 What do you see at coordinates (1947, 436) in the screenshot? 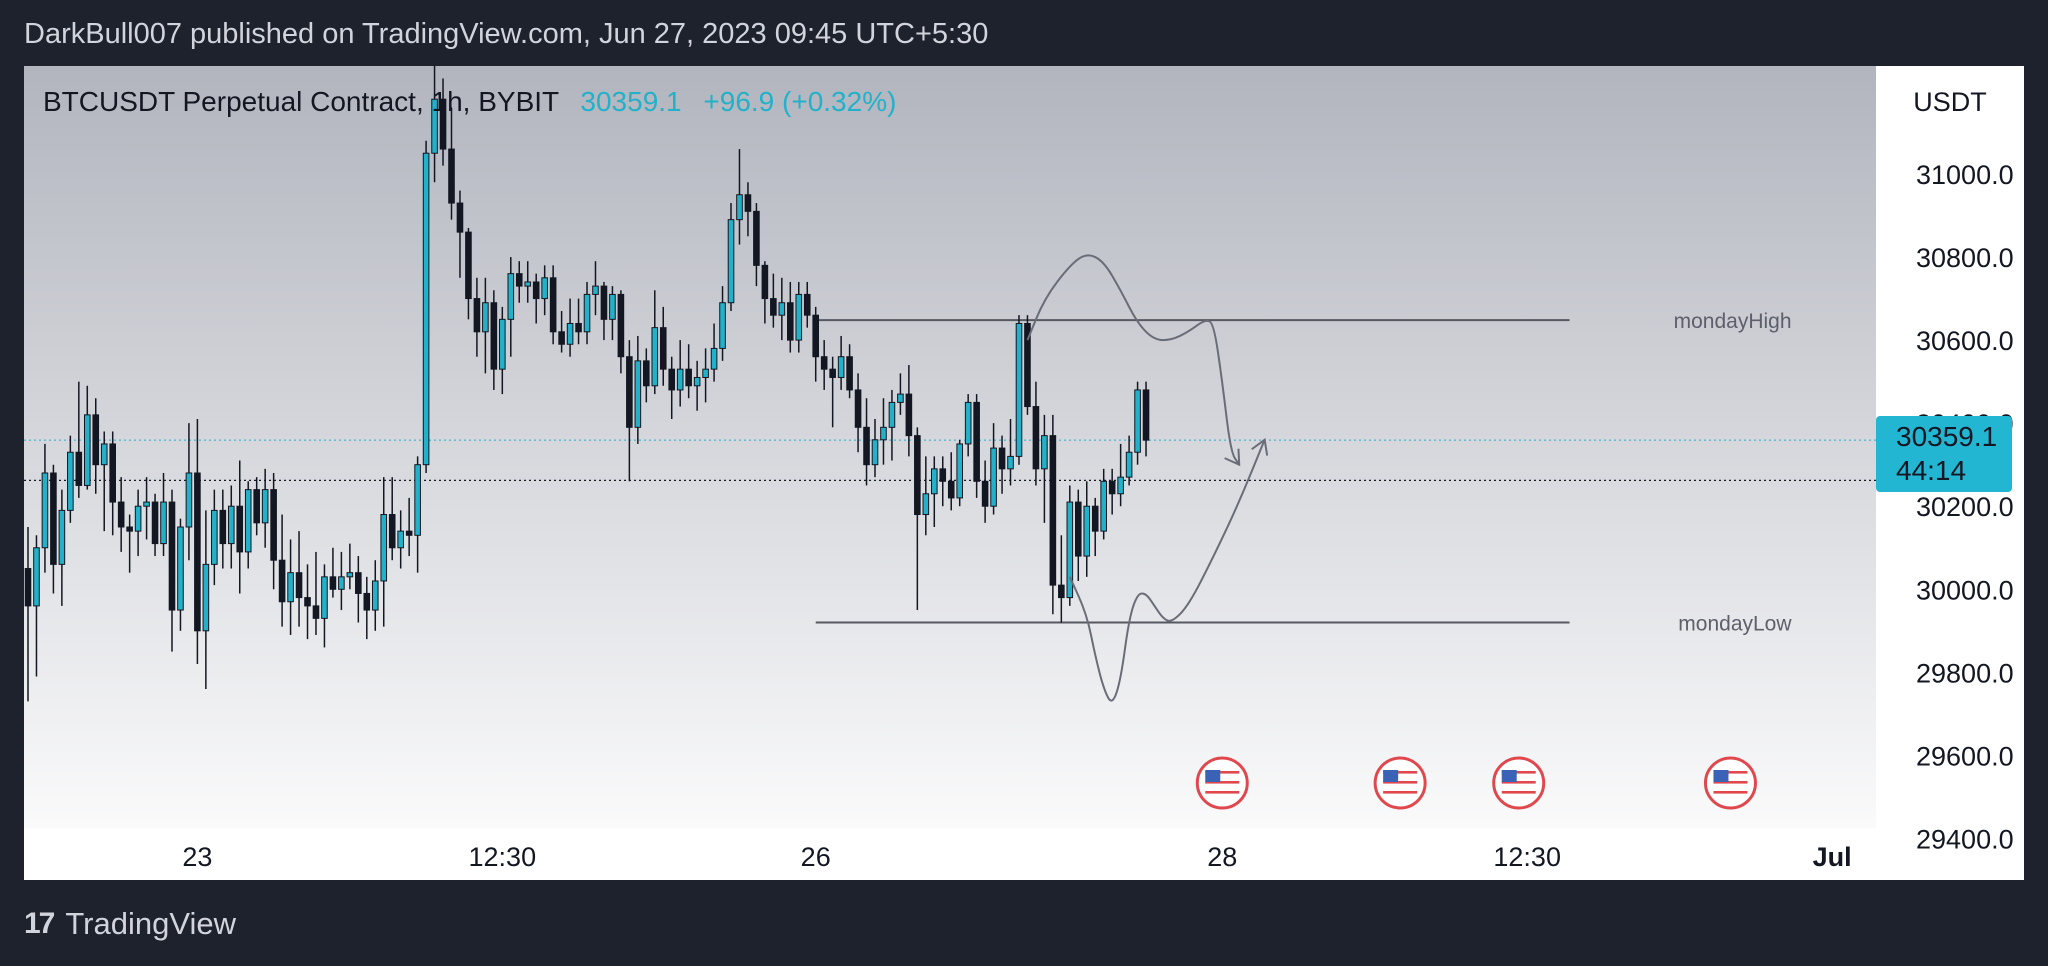
I see `last-price-value: 30359.1` at bounding box center [1947, 436].